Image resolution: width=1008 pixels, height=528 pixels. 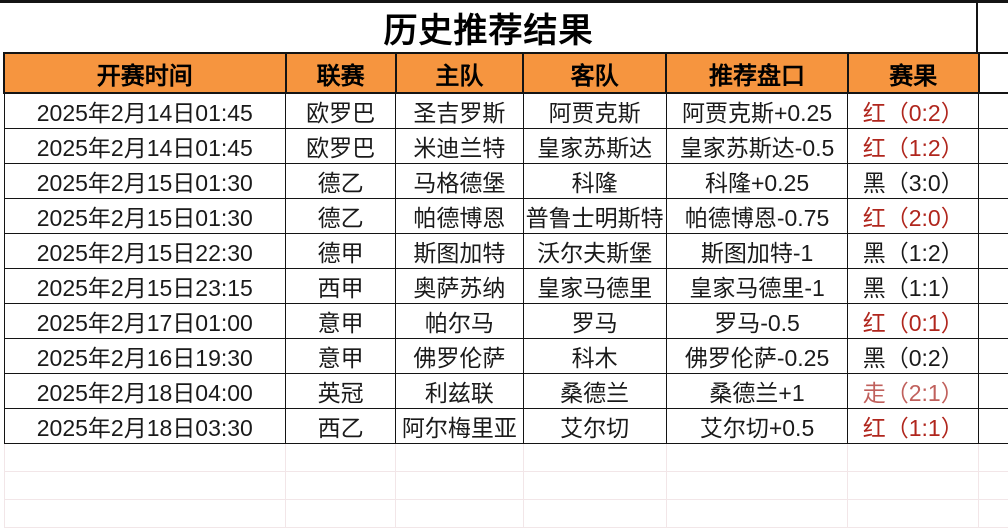 What do you see at coordinates (757, 321) in the screenshot?
I see `cell-handicap: 罗马-0.5` at bounding box center [757, 321].